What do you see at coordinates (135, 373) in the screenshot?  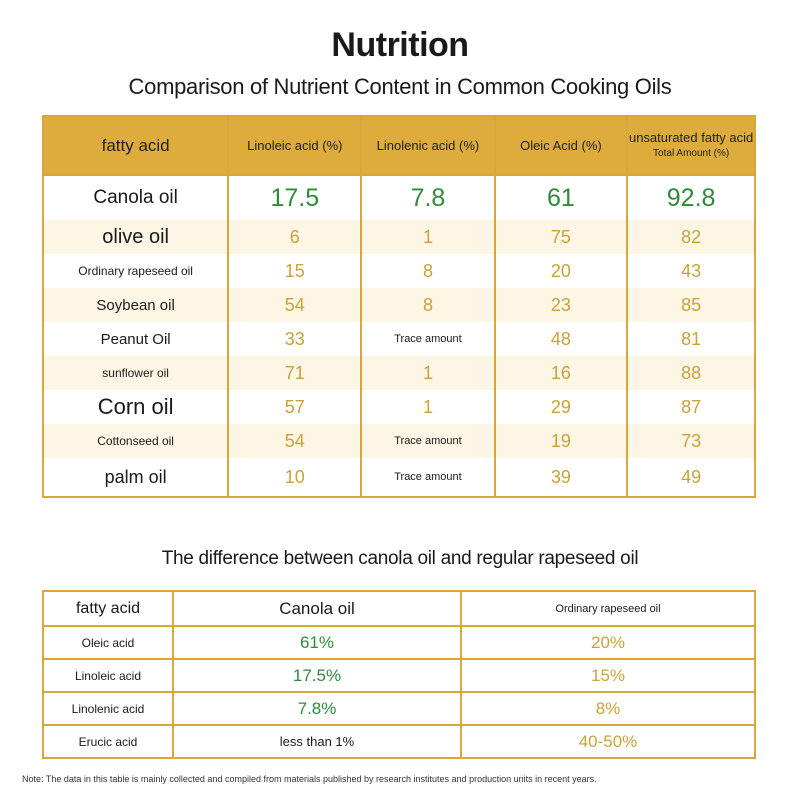 I see `oil-name: sunflower oil` at bounding box center [135, 373].